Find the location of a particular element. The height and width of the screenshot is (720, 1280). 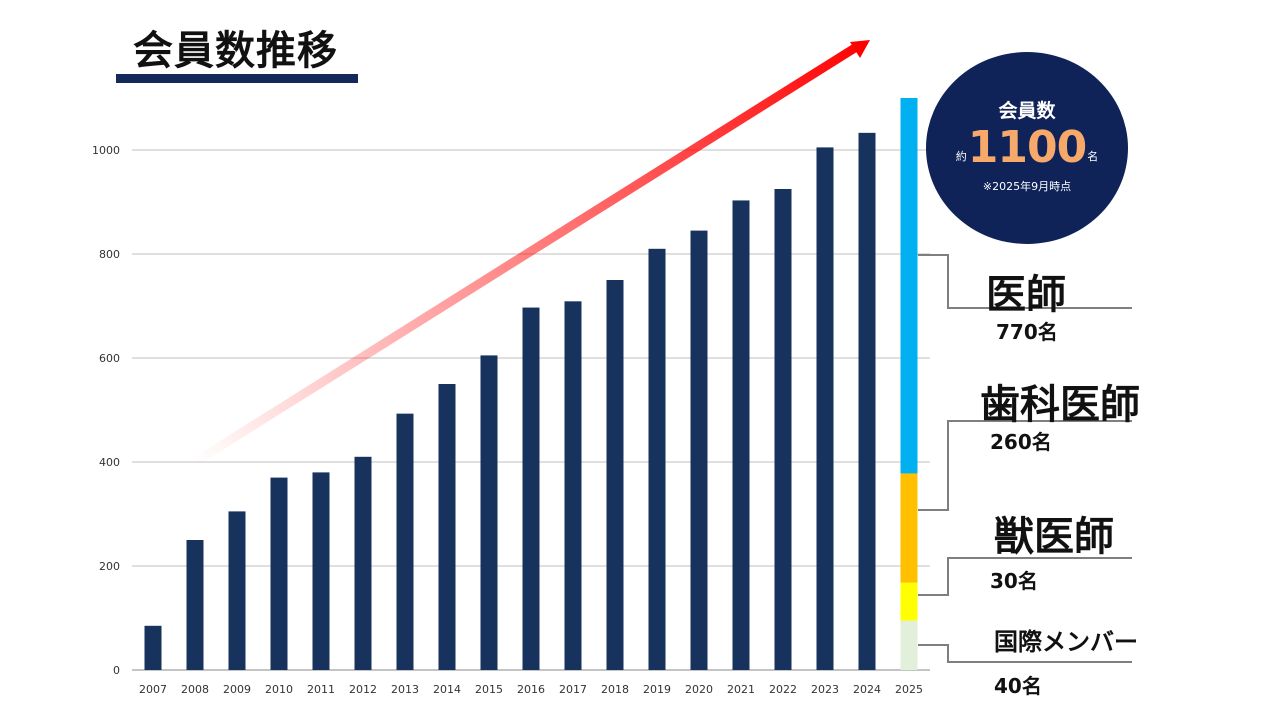

category-label-dentists: 歯科医師 is located at coordinates (1060, 405).